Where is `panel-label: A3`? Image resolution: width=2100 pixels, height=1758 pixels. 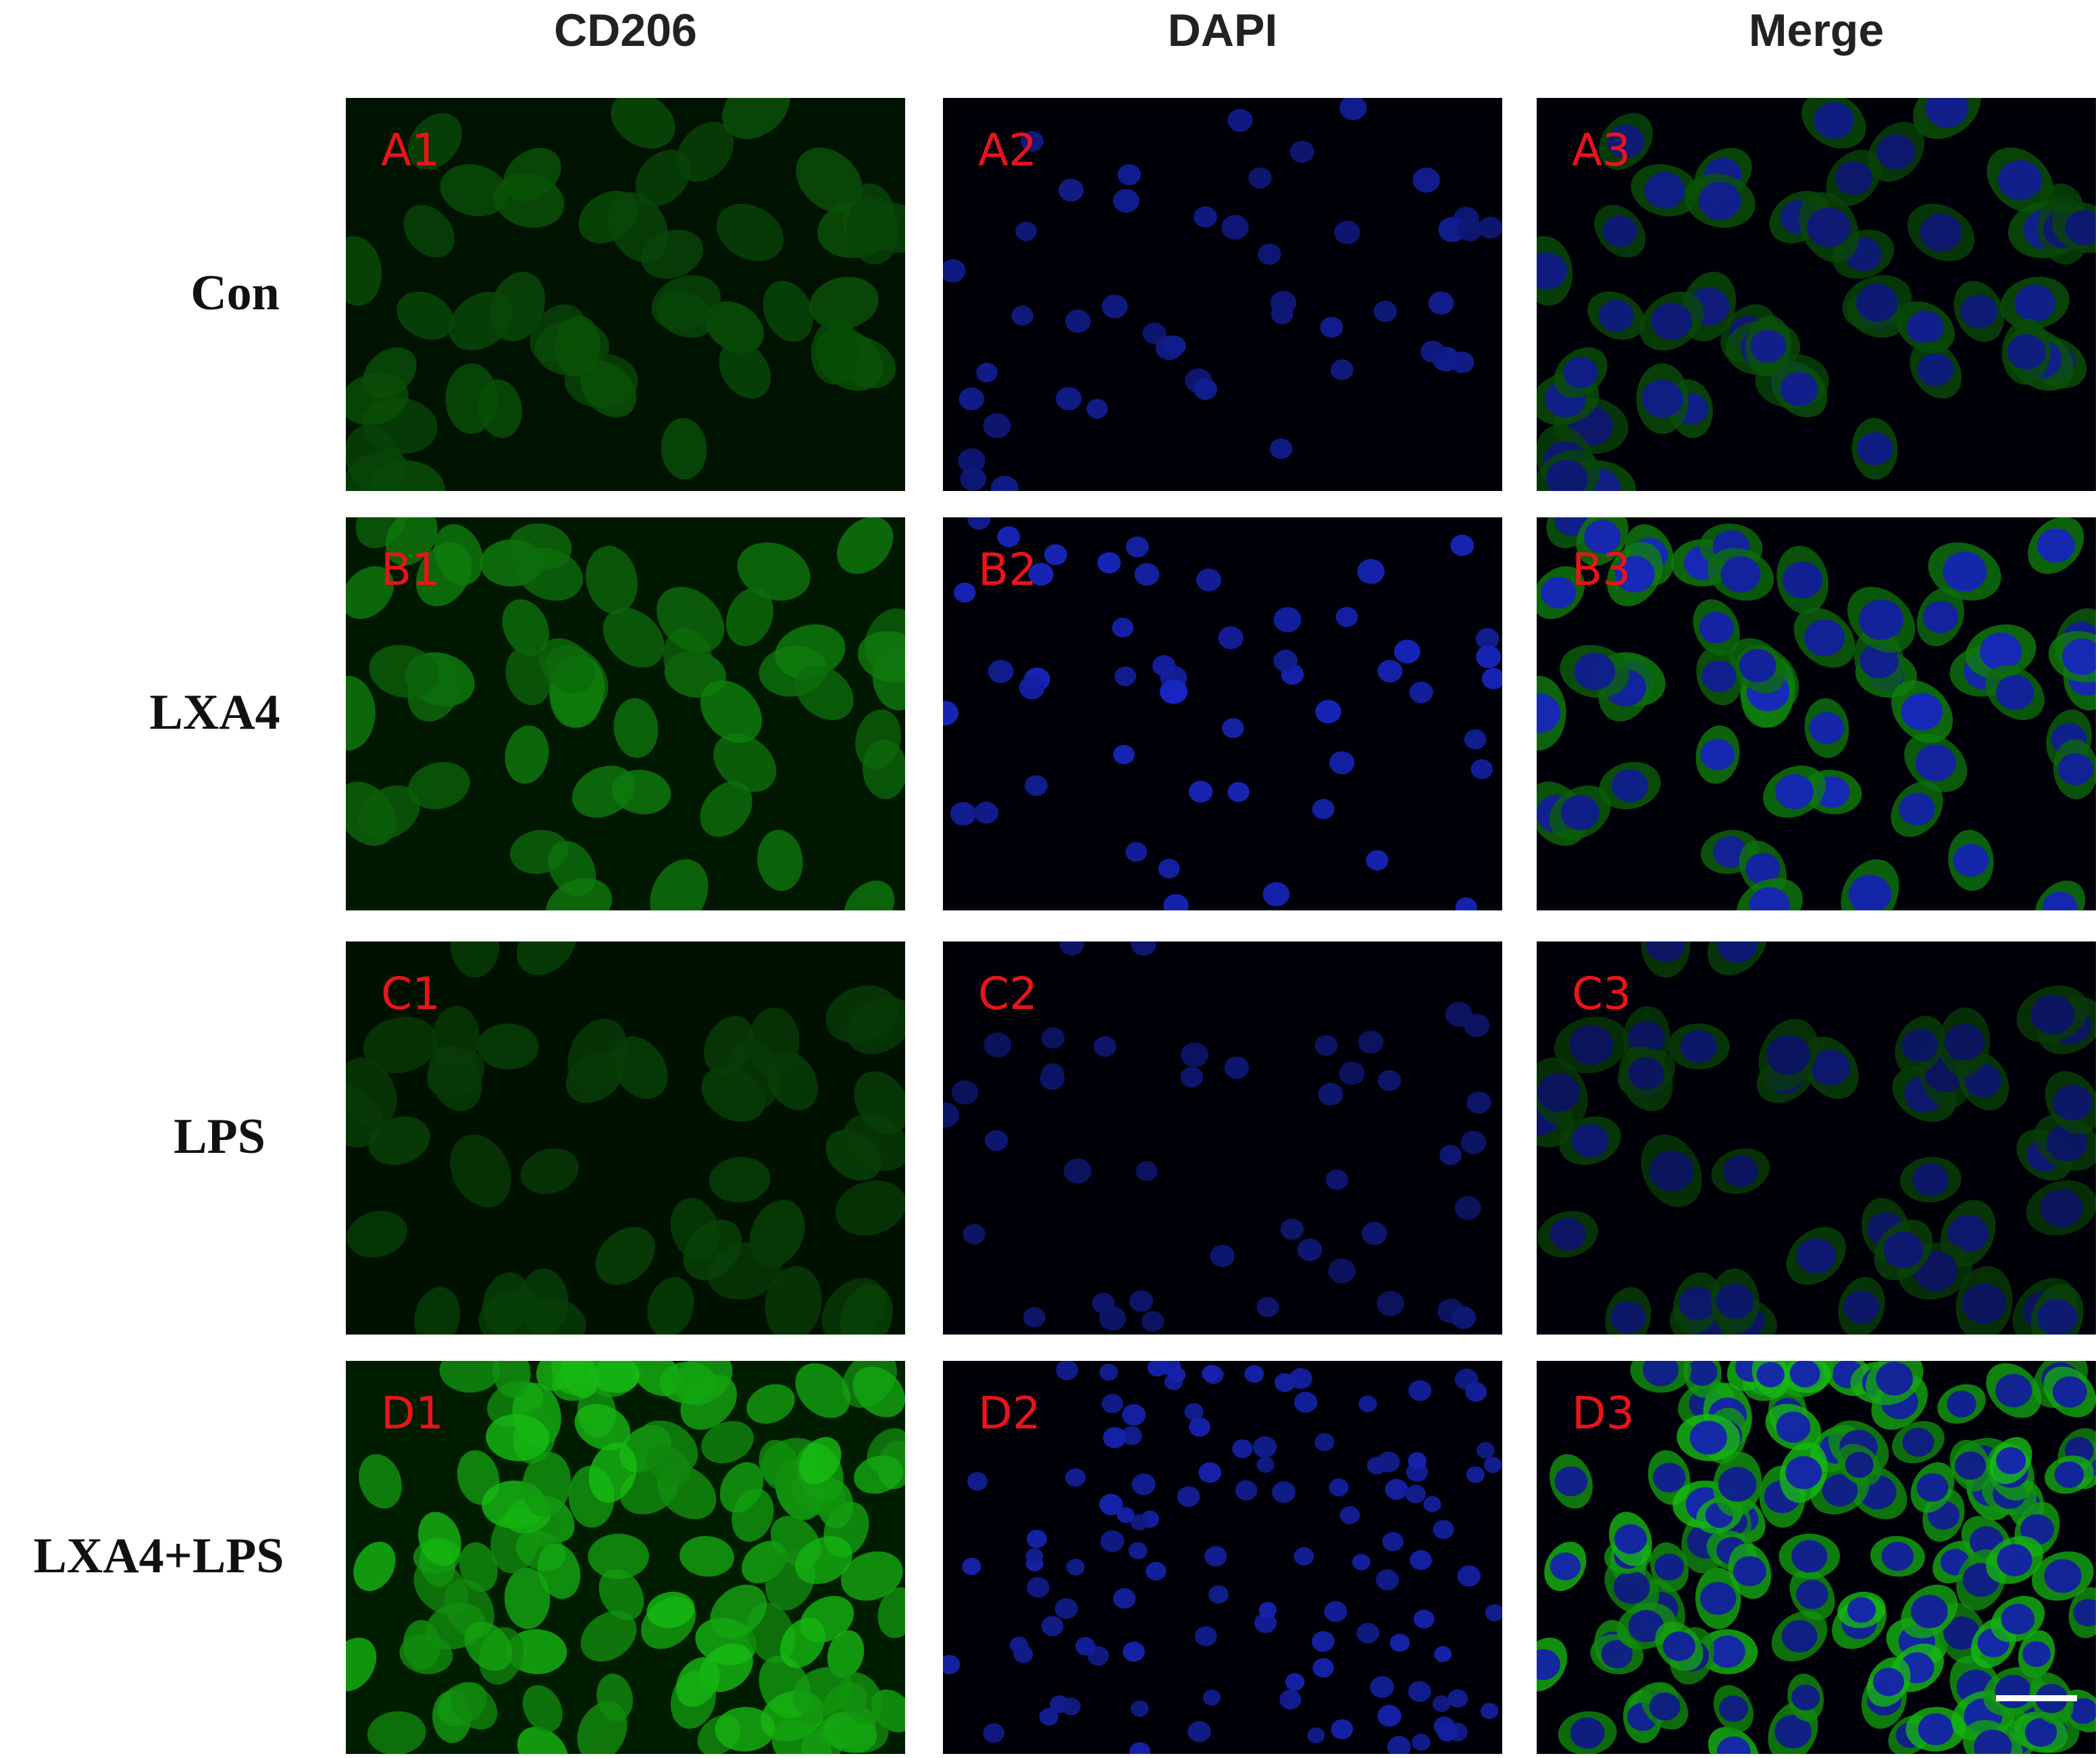 panel-label: A3 is located at coordinates (1602, 150).